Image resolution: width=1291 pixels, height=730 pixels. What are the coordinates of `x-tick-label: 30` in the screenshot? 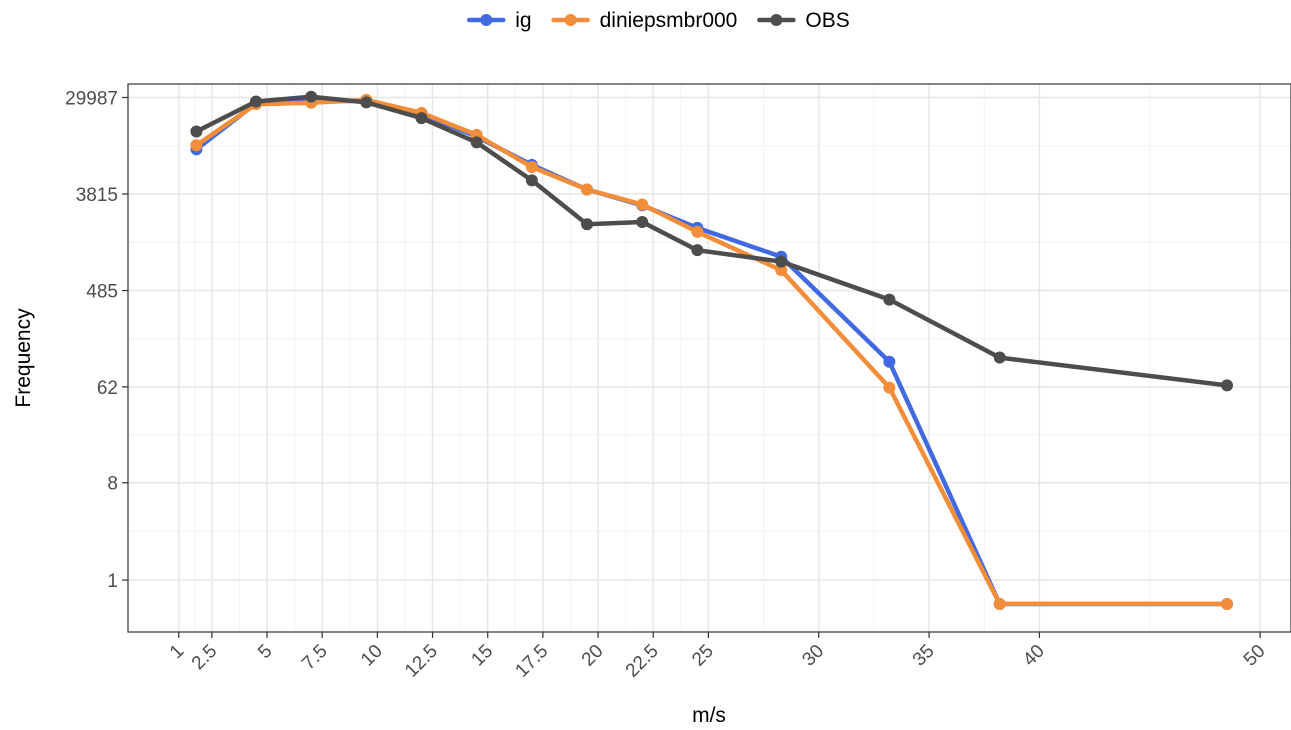 It's located at (813, 656).